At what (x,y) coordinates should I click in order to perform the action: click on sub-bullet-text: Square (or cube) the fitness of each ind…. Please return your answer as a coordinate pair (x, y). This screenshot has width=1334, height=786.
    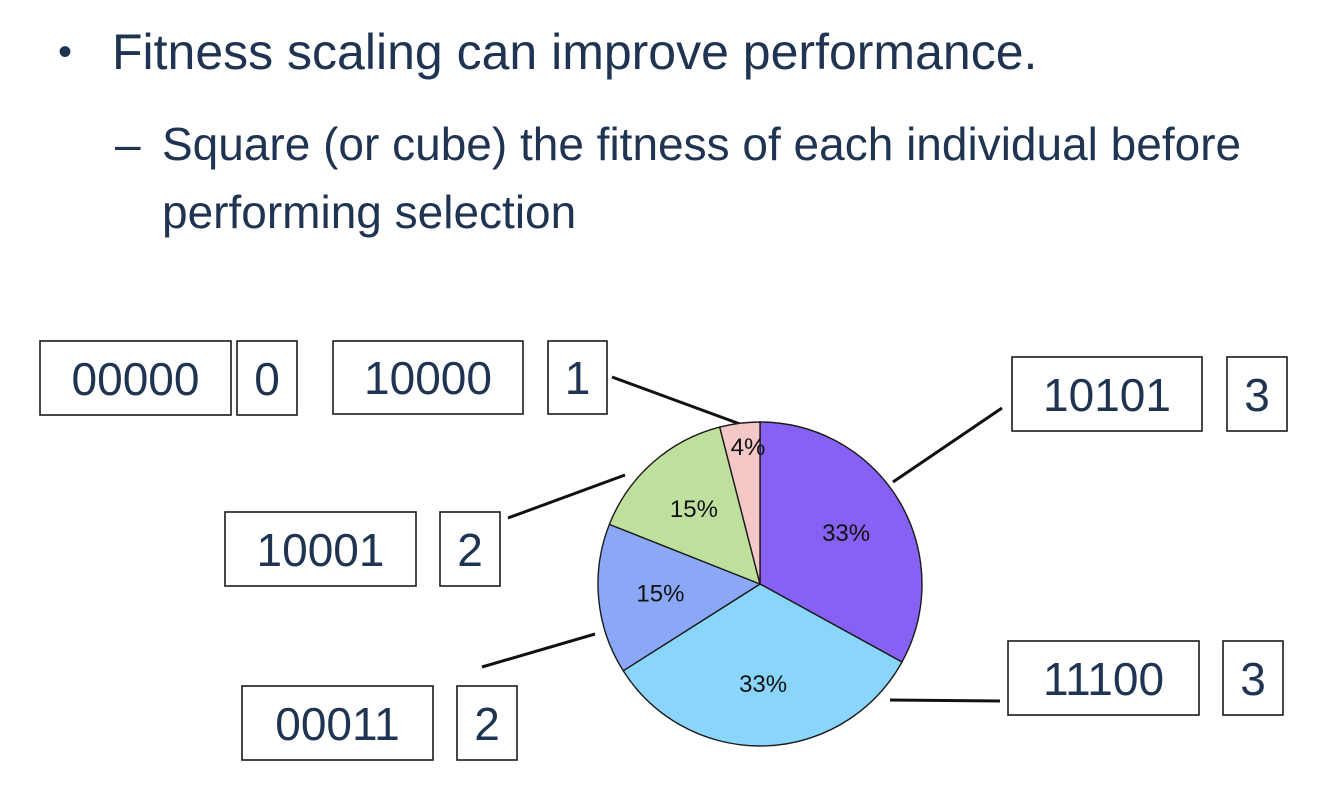
    Looking at the image, I should click on (702, 178).